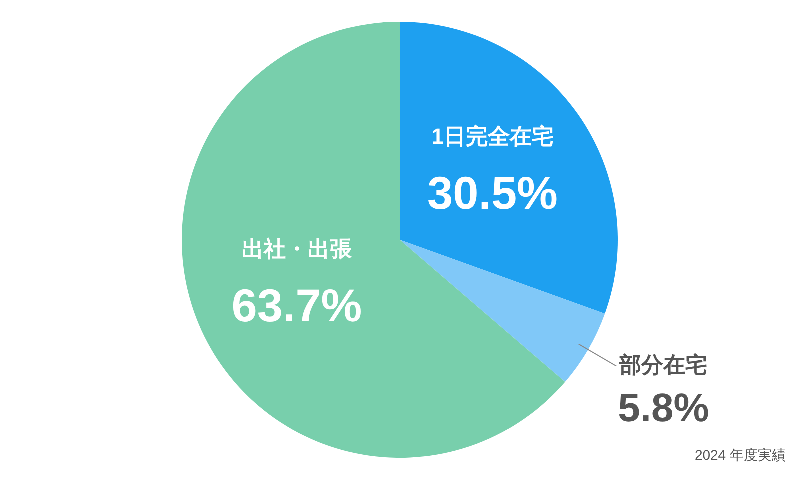  What do you see at coordinates (493, 192) in the screenshot?
I see `data-label: 30.5%` at bounding box center [493, 192].